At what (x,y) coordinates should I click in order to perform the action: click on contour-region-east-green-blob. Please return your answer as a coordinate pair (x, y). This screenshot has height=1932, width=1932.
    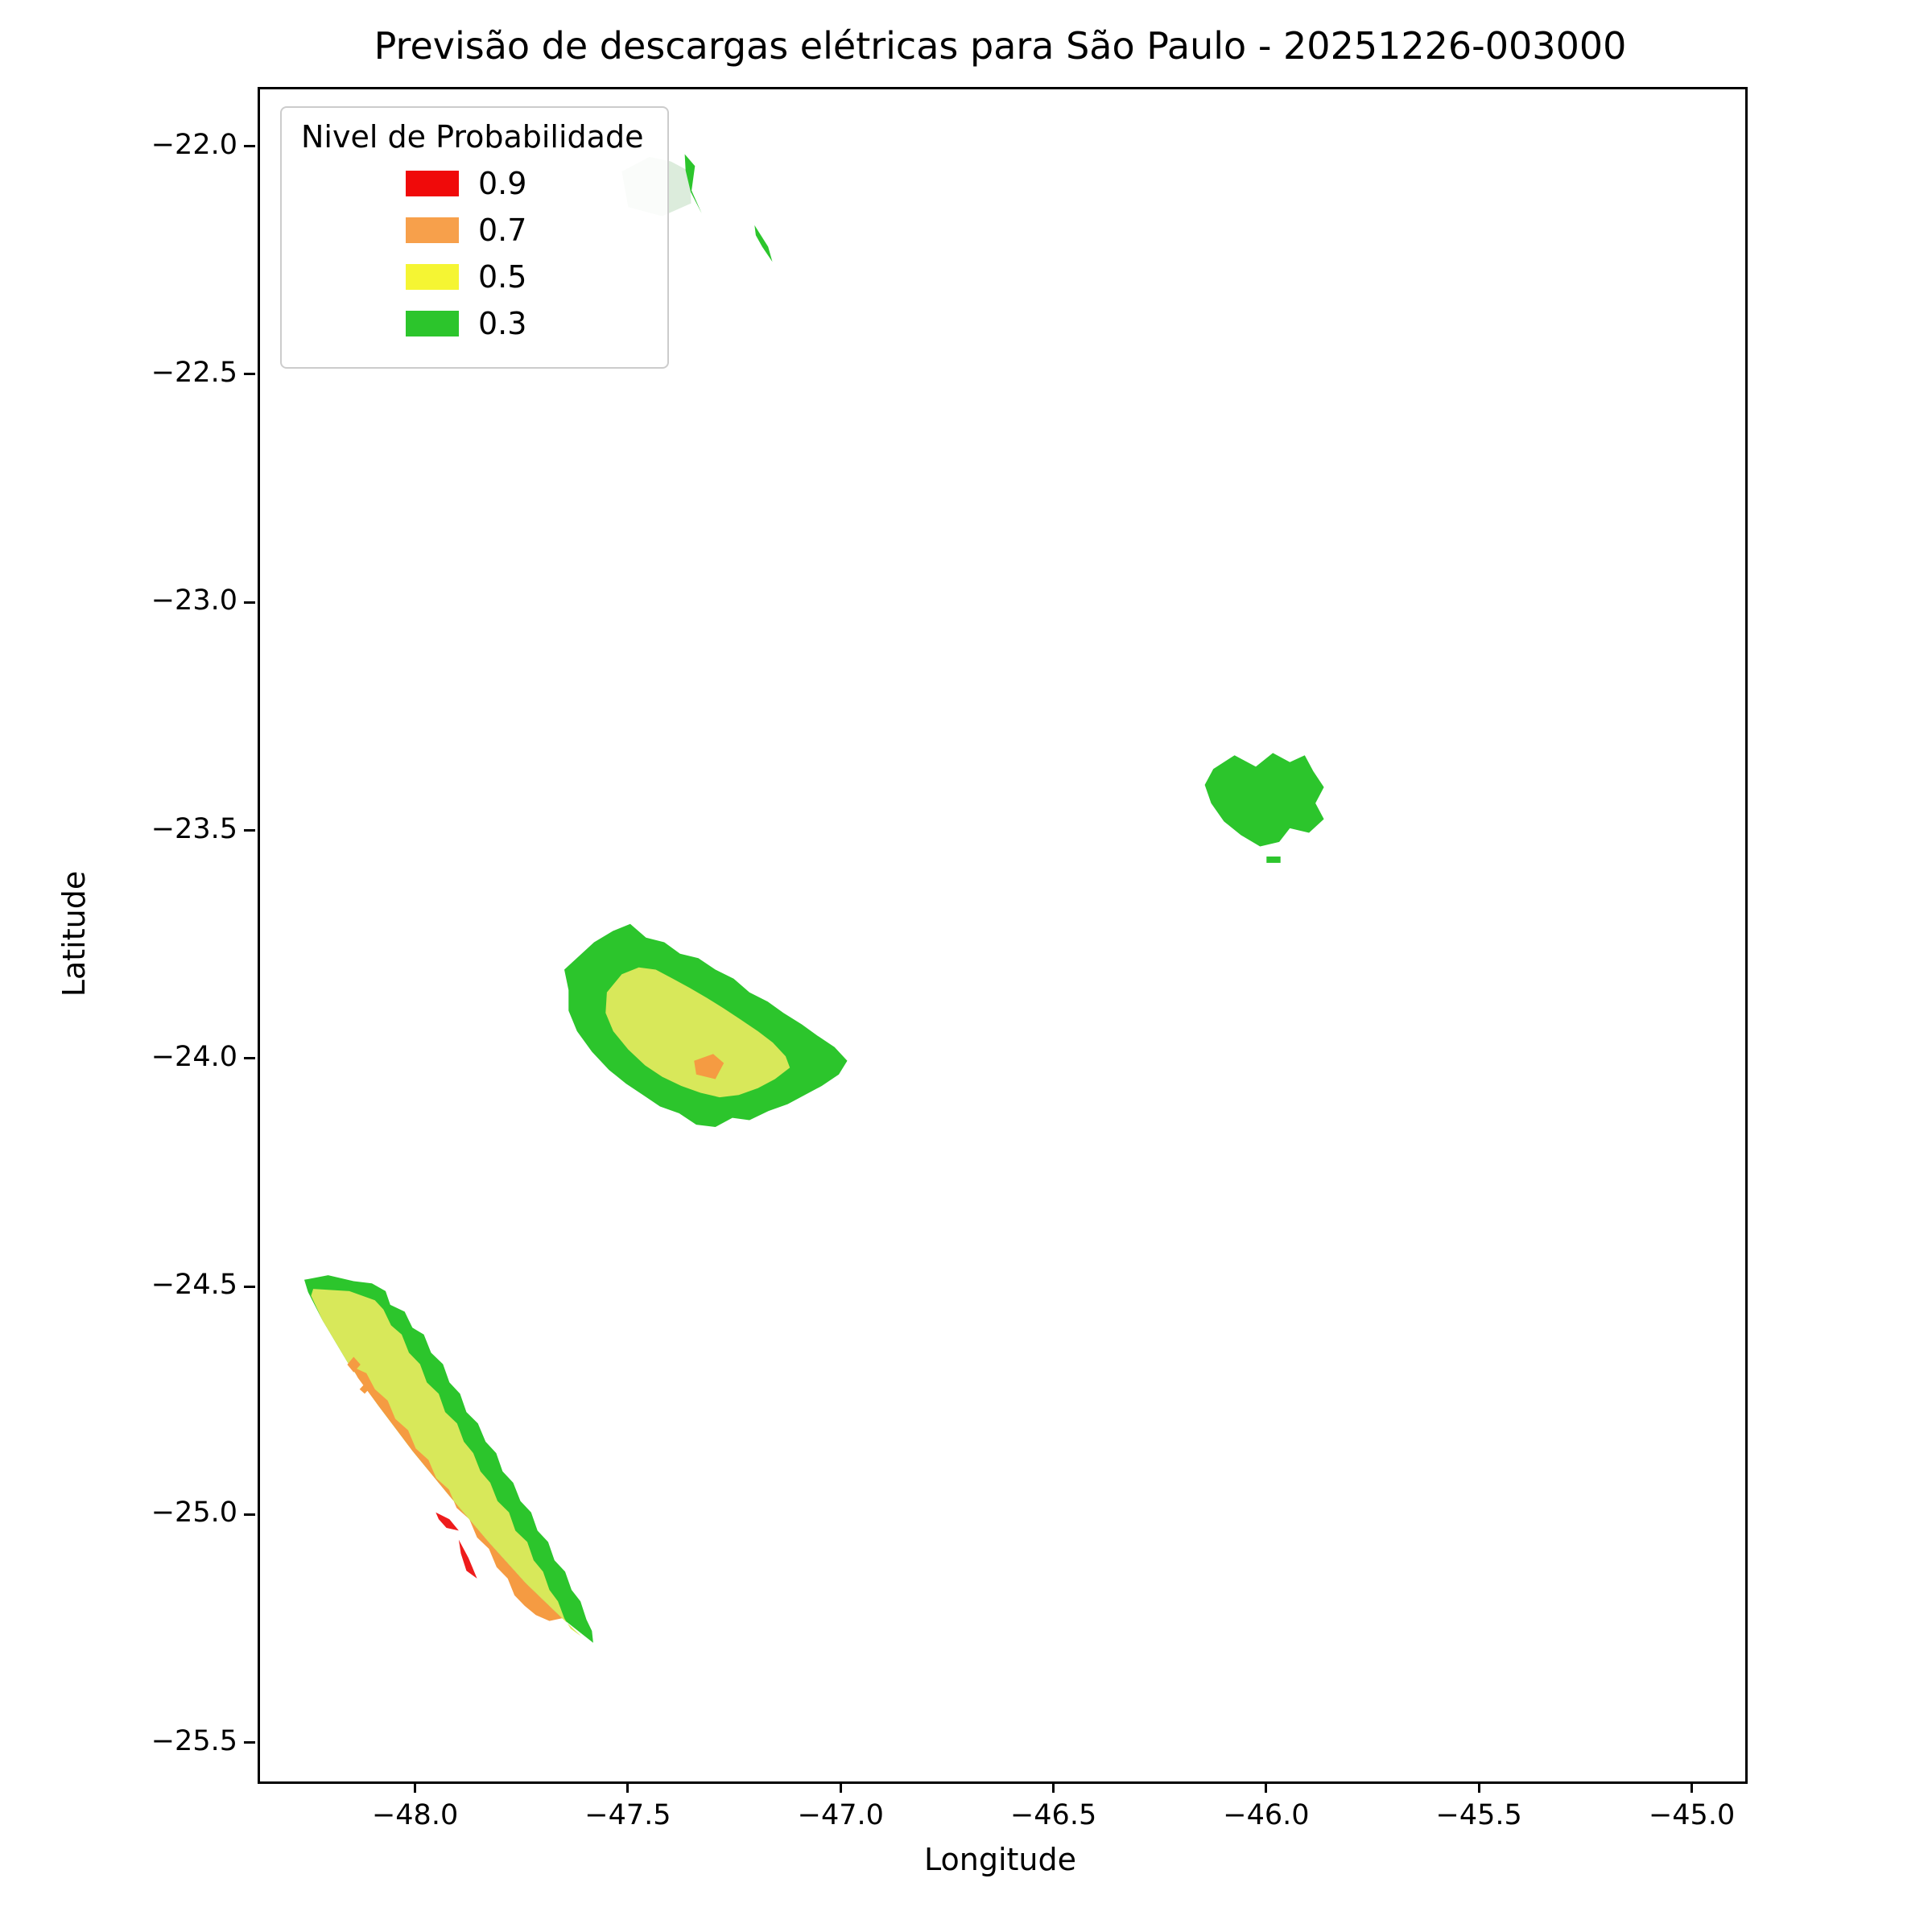
    Looking at the image, I should click on (1264, 800).